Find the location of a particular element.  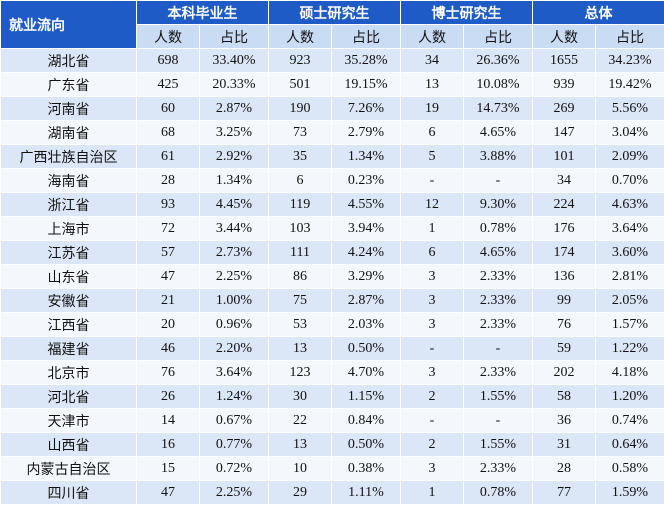

value-cell: 7.26% is located at coordinates (366, 108).